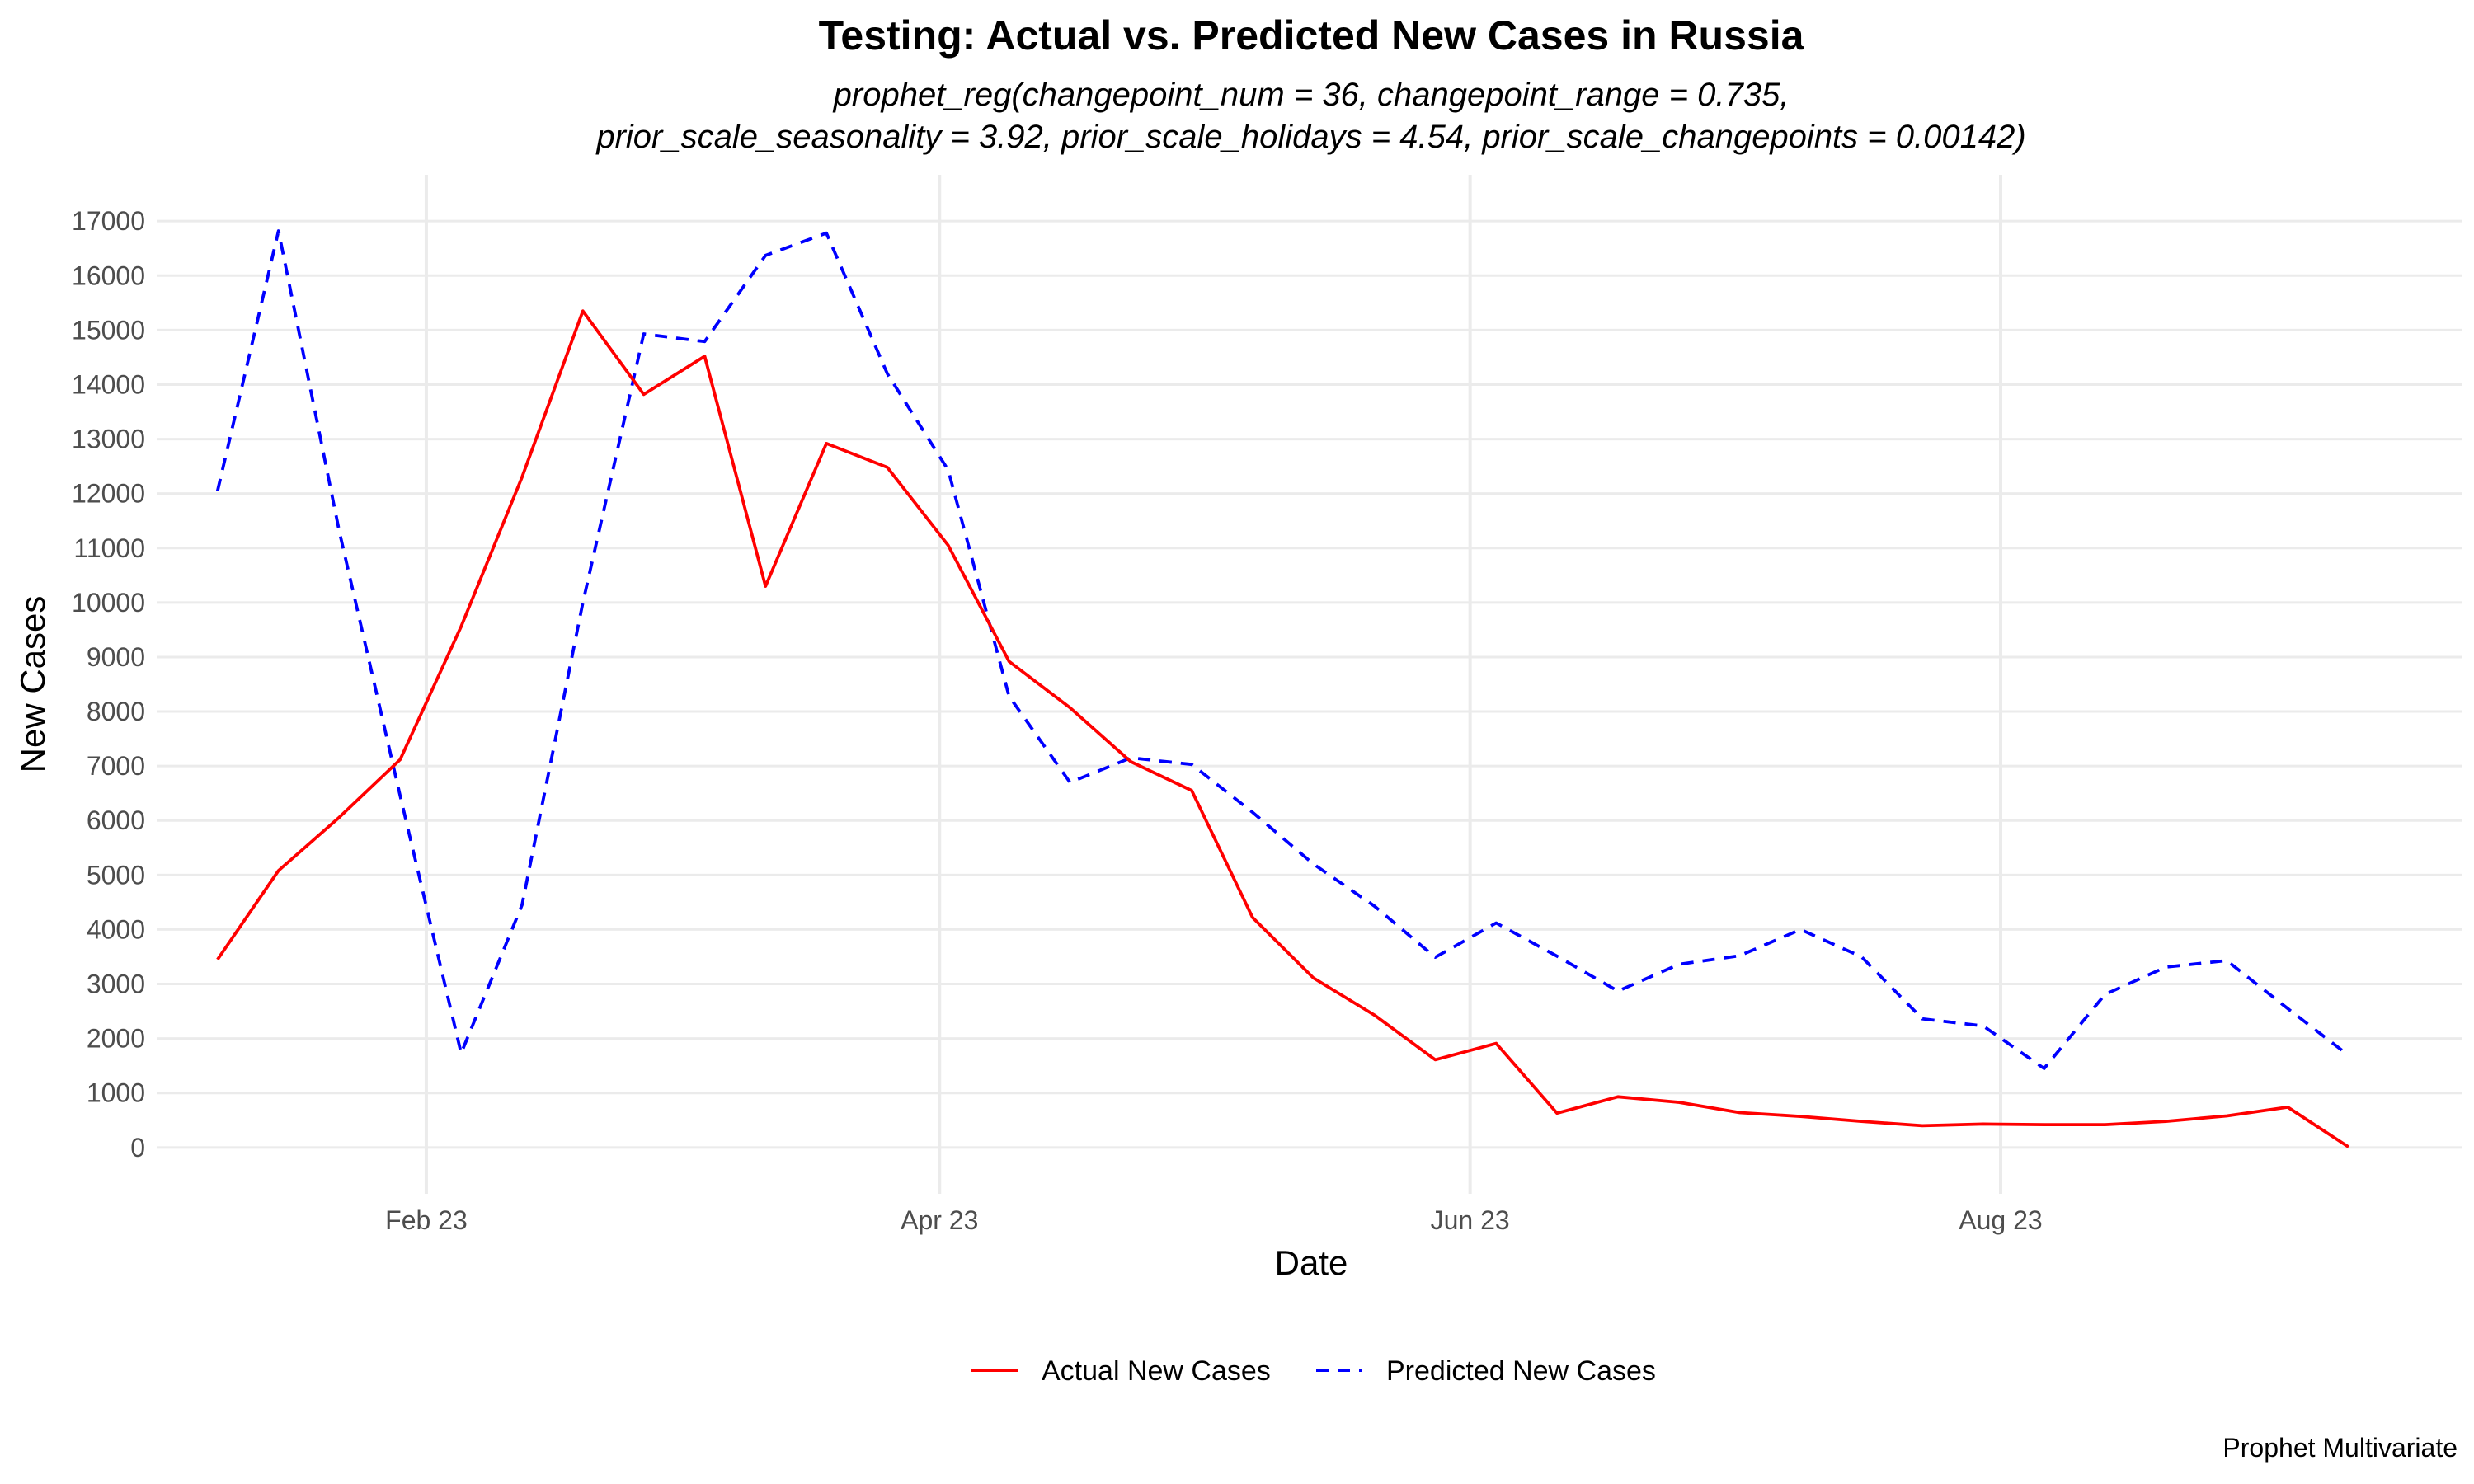 This screenshot has height=1484, width=2474. What do you see at coordinates (939, 1220) in the screenshot?
I see `x-tick-label: Apr 23` at bounding box center [939, 1220].